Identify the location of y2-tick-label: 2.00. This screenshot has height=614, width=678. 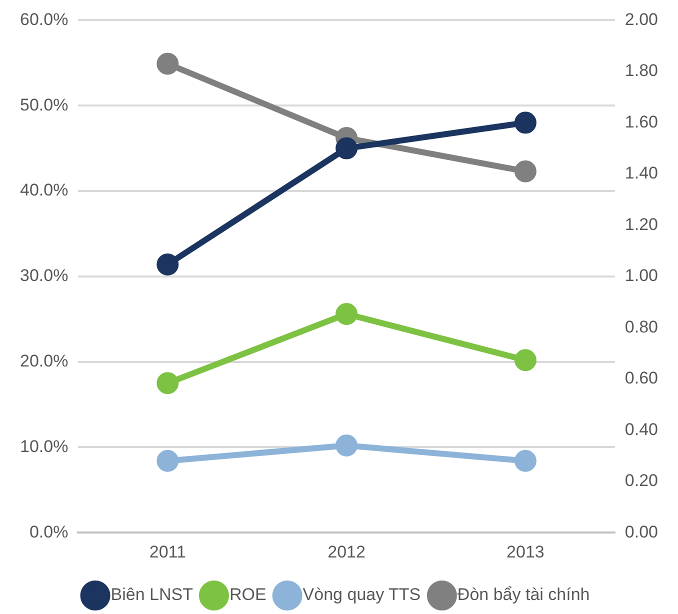
(641, 19).